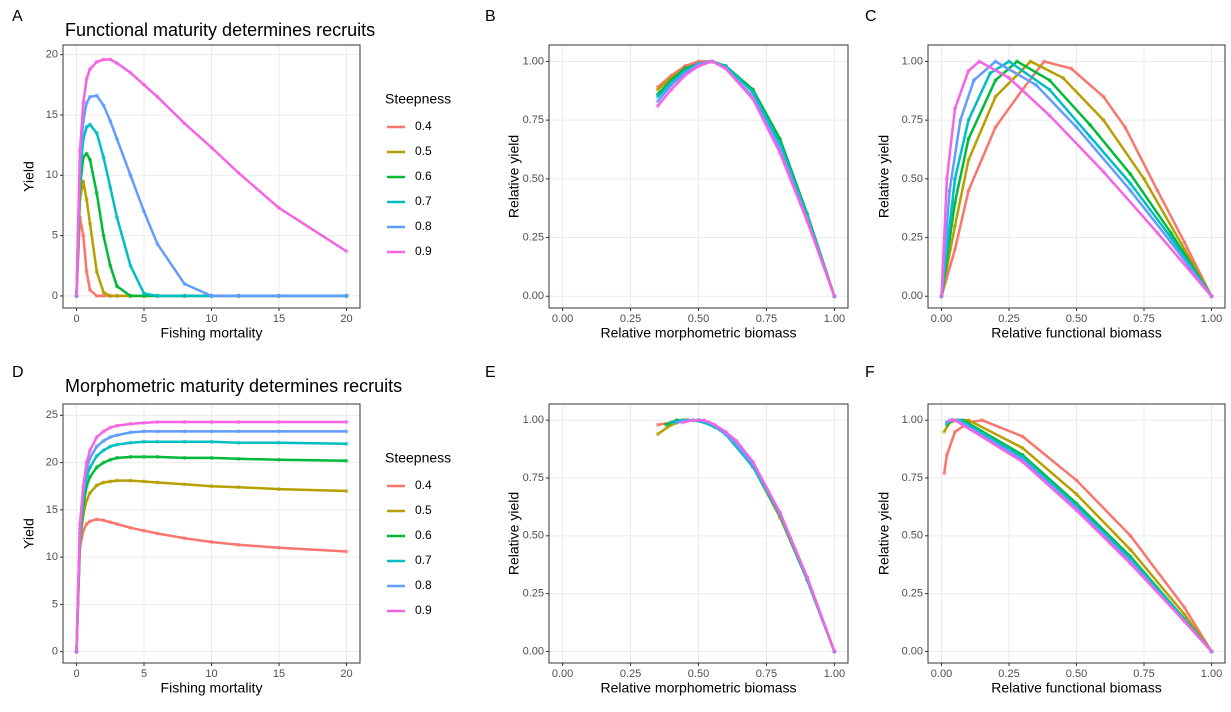  What do you see at coordinates (279, 674) in the screenshot?
I see `x-tick-label: 15` at bounding box center [279, 674].